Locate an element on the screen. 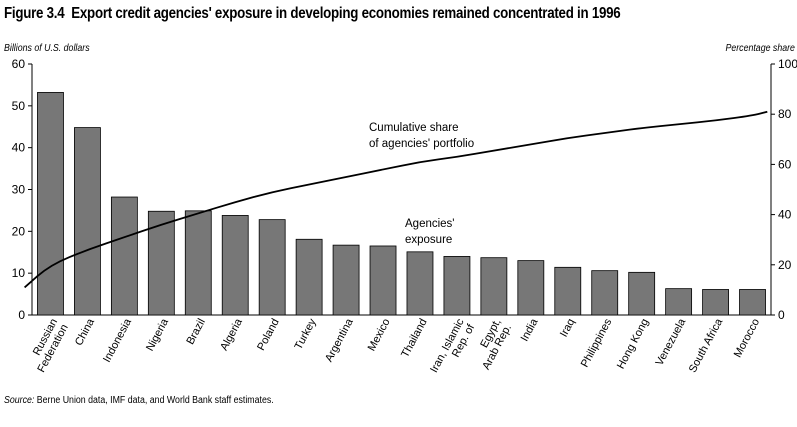 The image size is (797, 427). x-tick-label: India is located at coordinates (530, 329).